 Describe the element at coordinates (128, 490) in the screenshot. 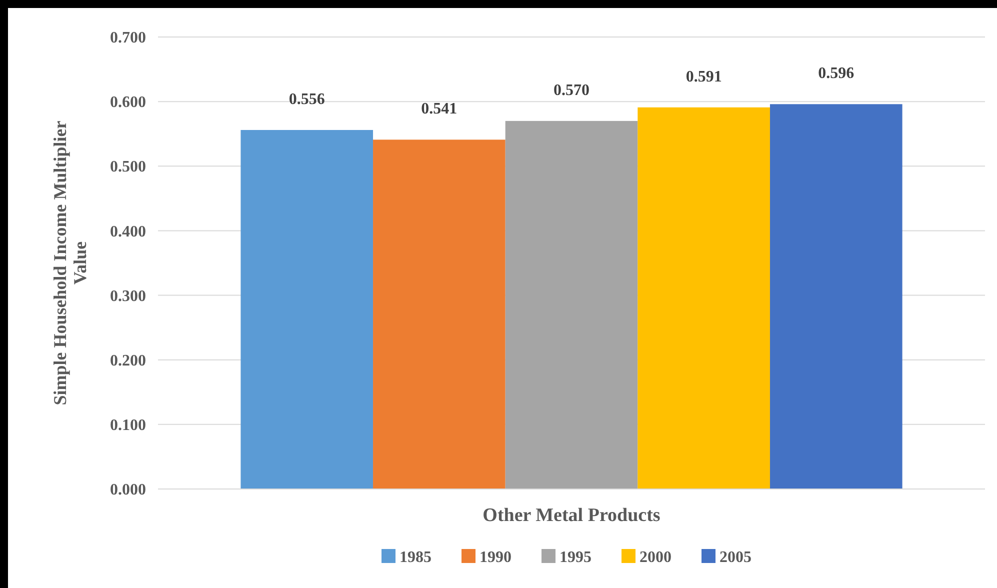

I see `y-tick-label: 0.000` at that location.